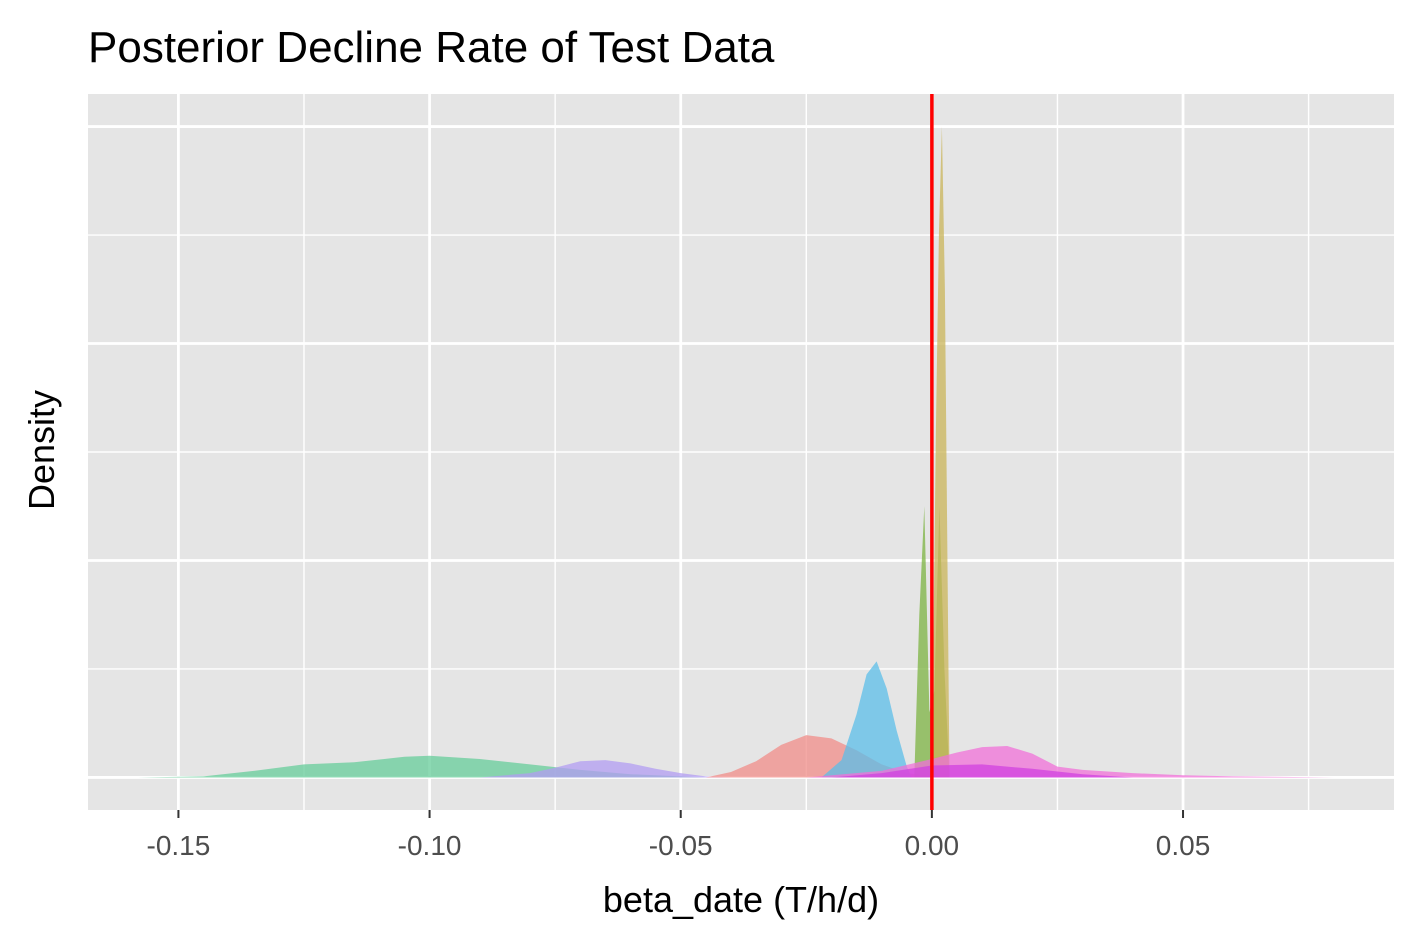 Image resolution: width=1417 pixels, height=944 pixels. Describe the element at coordinates (179, 845) in the screenshot. I see `x-tick-label: -0.15` at that location.